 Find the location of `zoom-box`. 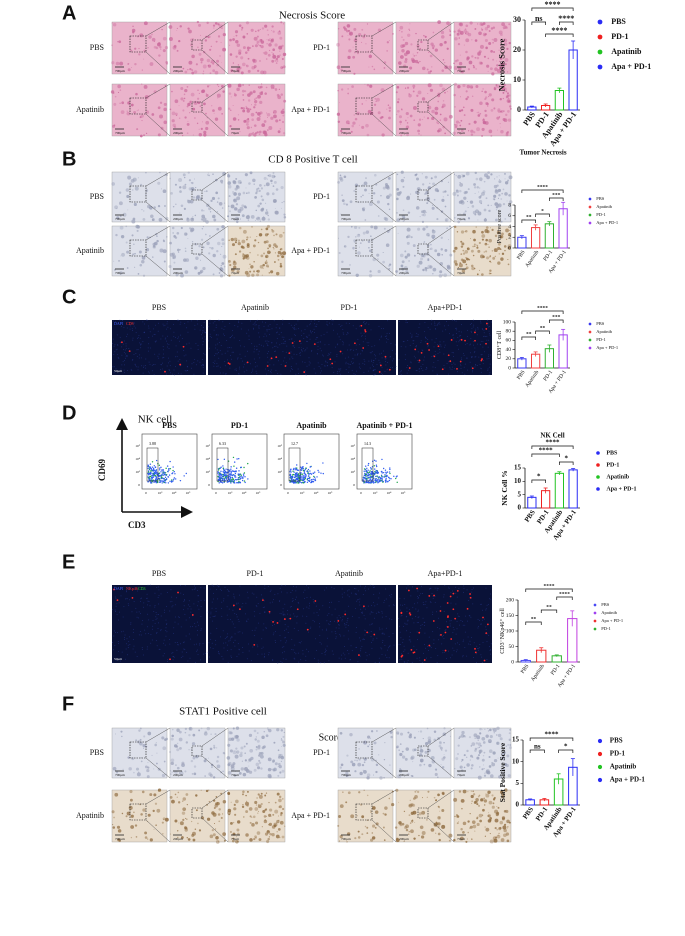

zoom-box is located at coordinates (364, 106).